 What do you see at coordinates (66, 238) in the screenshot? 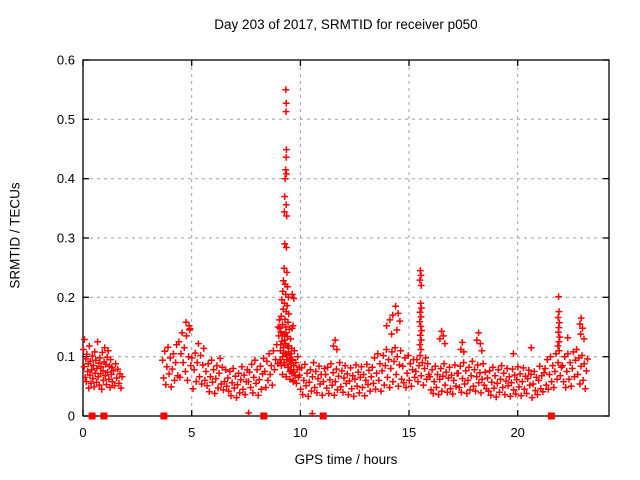
I see `y-tick-label: 0.3` at bounding box center [66, 238].